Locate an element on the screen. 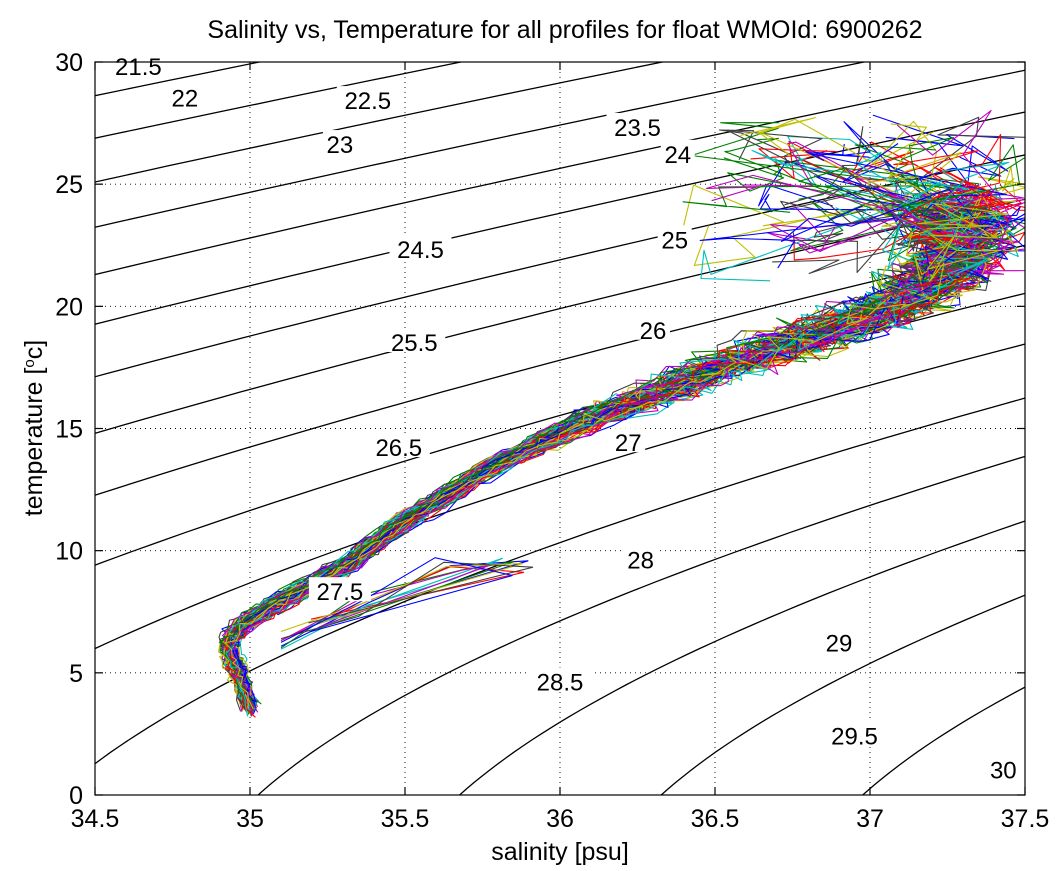  y-tick-label: 15 is located at coordinates (69, 430).